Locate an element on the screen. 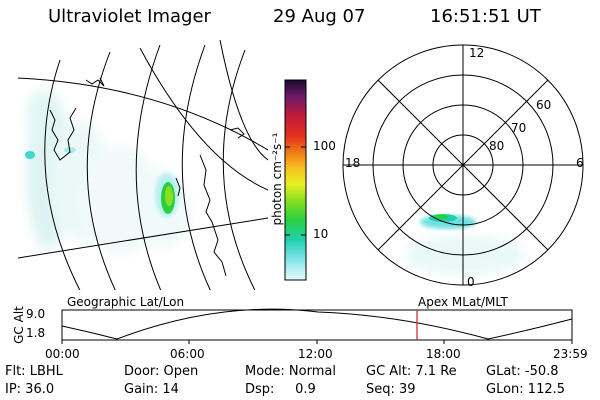 The height and width of the screenshot is (400, 600). mlt-label-0: 0 is located at coordinates (471, 282).